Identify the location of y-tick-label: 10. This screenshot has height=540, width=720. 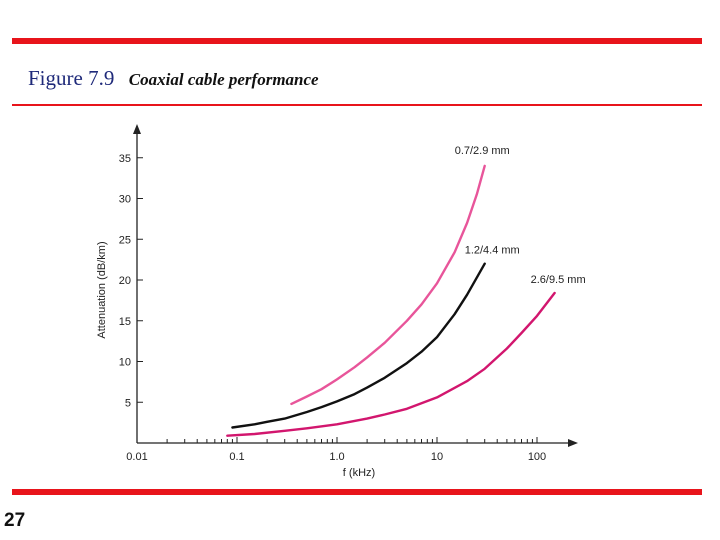
(125, 363).